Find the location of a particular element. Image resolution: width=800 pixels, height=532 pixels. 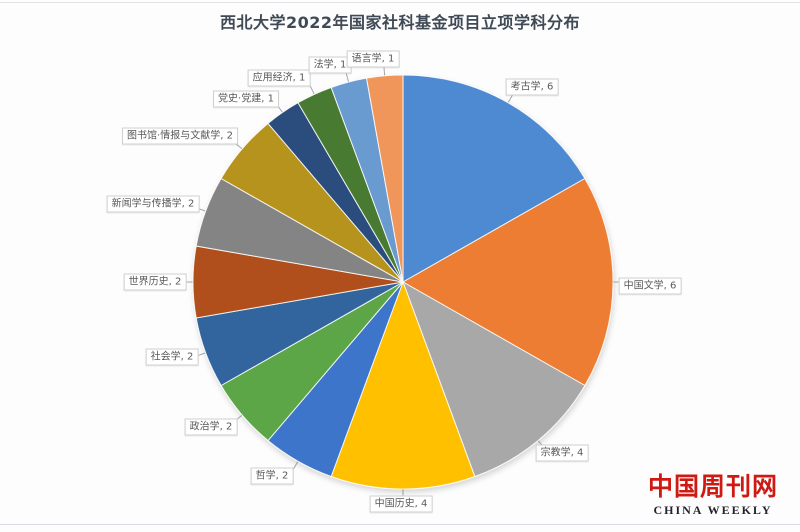

data-label-9: 图书馆·情报与文献学, 2 is located at coordinates (180, 136).